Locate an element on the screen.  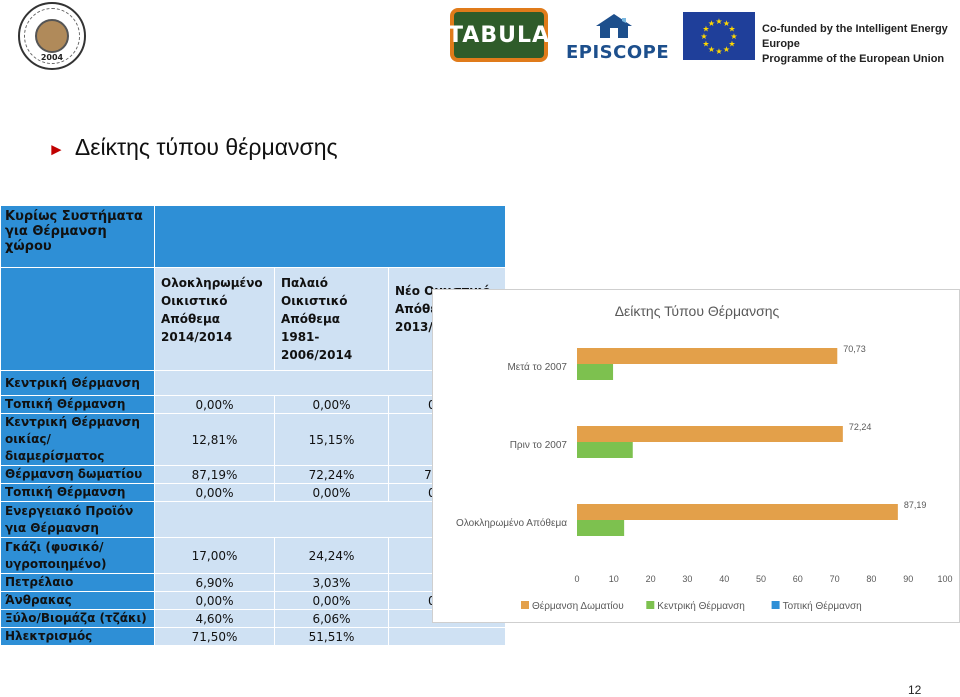
row-label: Θέρμανση δωματίου is located at coordinates (77, 474).